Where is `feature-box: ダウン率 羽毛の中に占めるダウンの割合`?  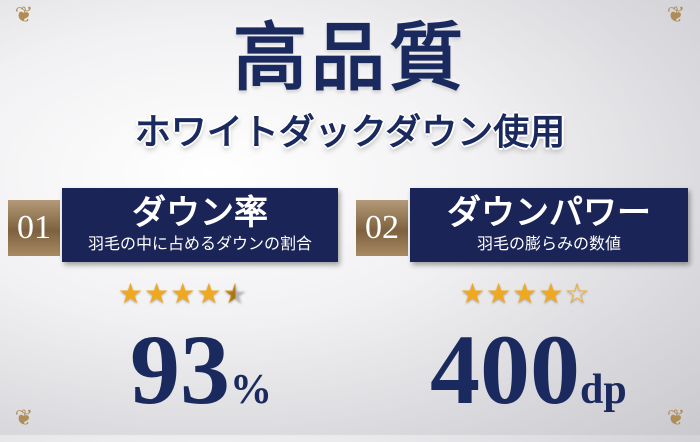
feature-box: ダウン率 羽毛の中に占めるダウンの割合 is located at coordinates (200, 225).